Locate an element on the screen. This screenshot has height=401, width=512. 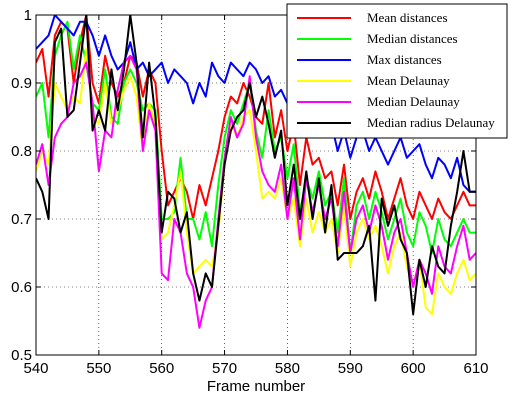
x-tick-label: 560 is located at coordinates (161, 368).